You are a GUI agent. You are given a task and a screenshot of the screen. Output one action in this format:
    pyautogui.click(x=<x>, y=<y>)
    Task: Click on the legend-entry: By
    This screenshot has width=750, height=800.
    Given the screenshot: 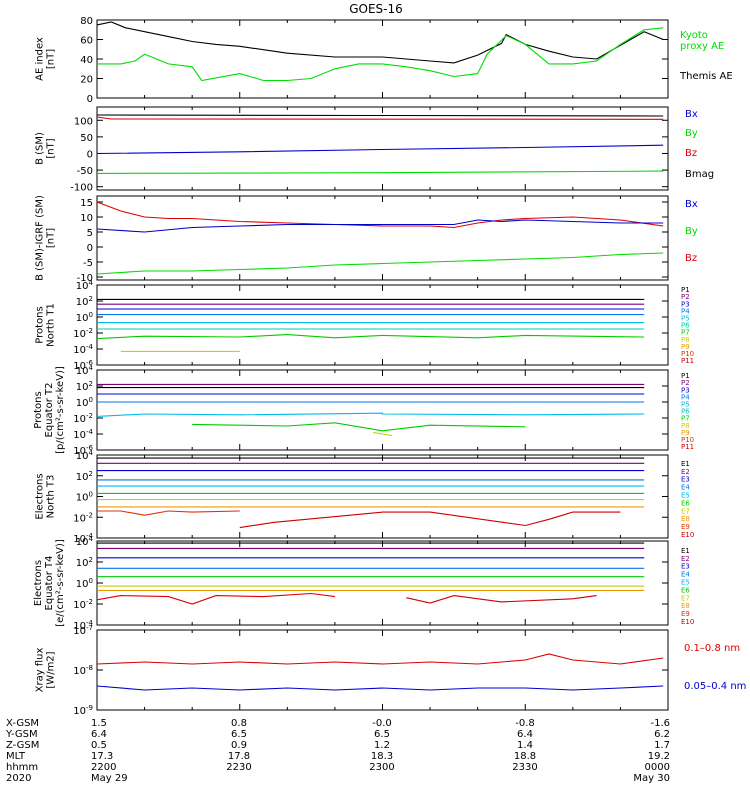 What is the action you would take?
    pyautogui.click(x=691, y=231)
    